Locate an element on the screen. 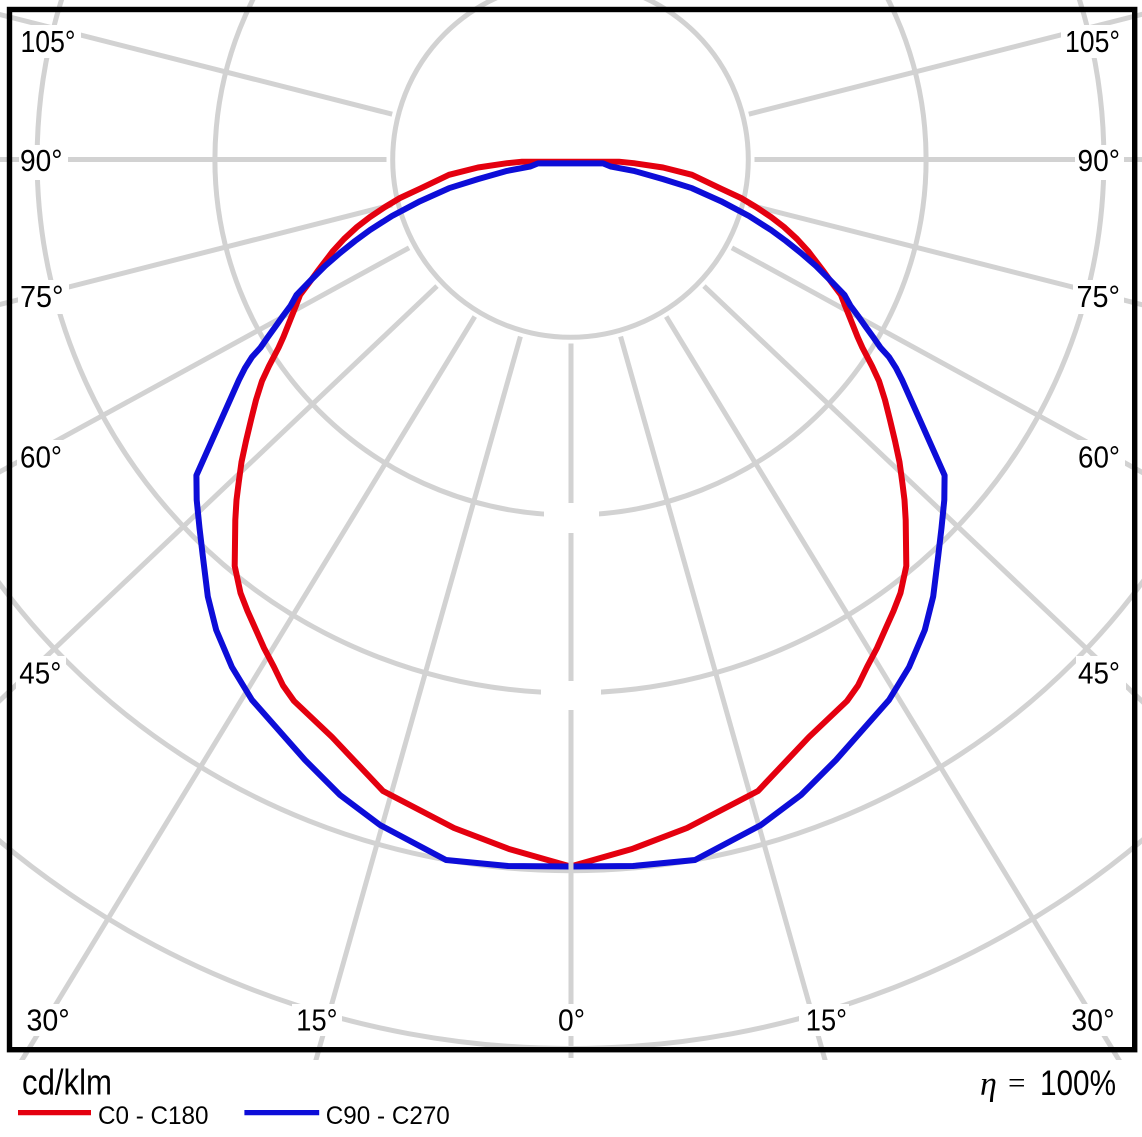 The height and width of the screenshot is (1137, 1142). svg-text: 0° is located at coordinates (571, 1021).